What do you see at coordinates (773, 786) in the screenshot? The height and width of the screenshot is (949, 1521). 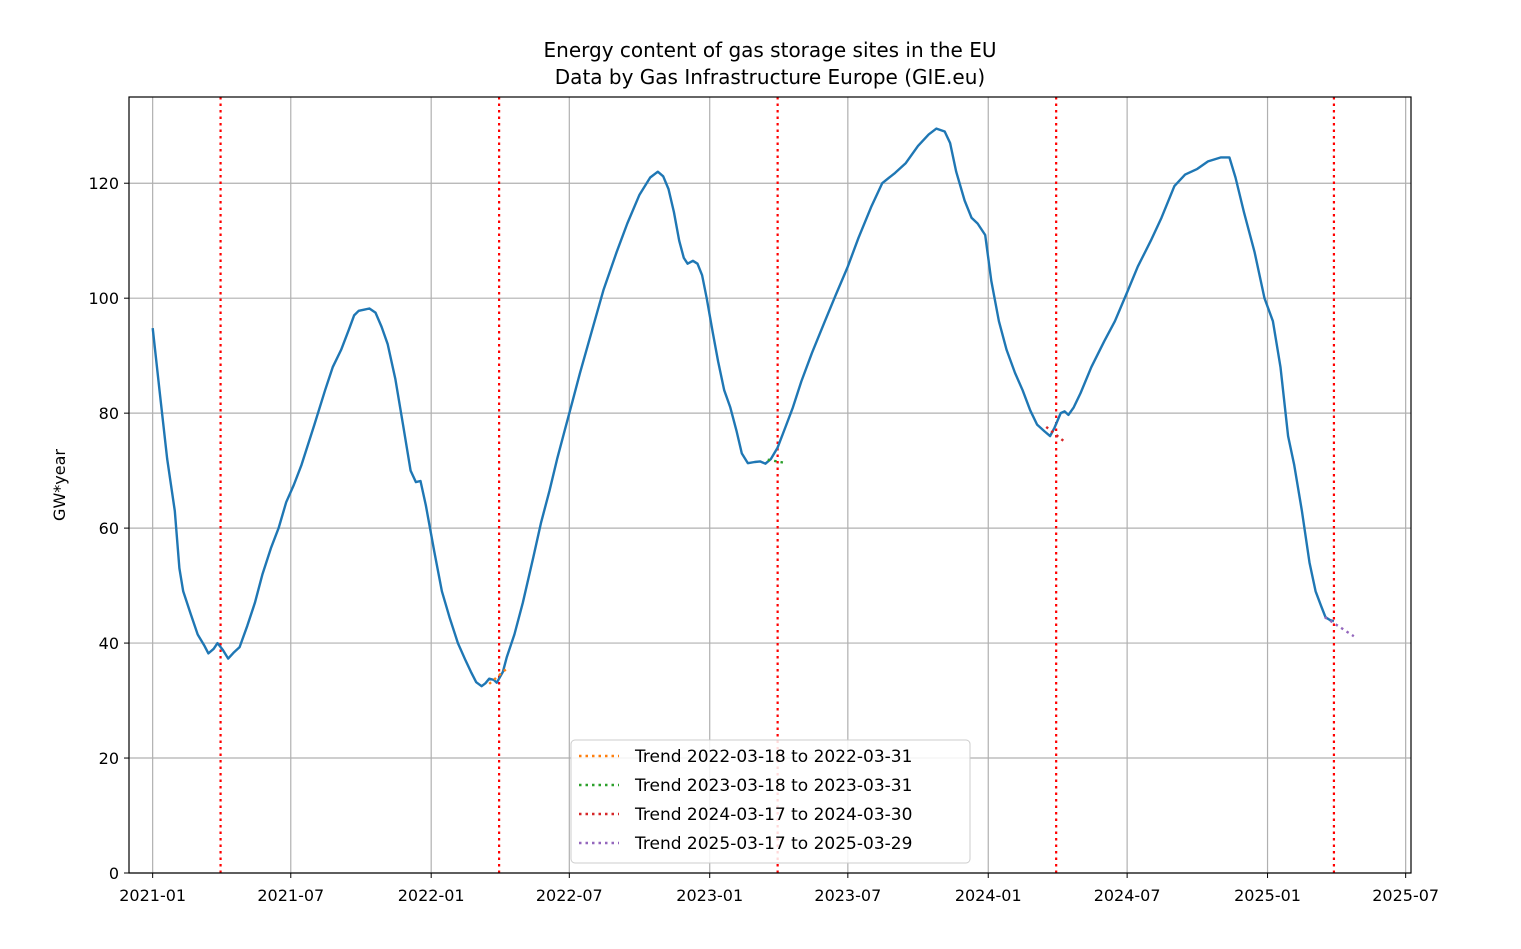 I see `legend-label: Trend 2023-03-18 to 2023-03-31` at bounding box center [773, 786].